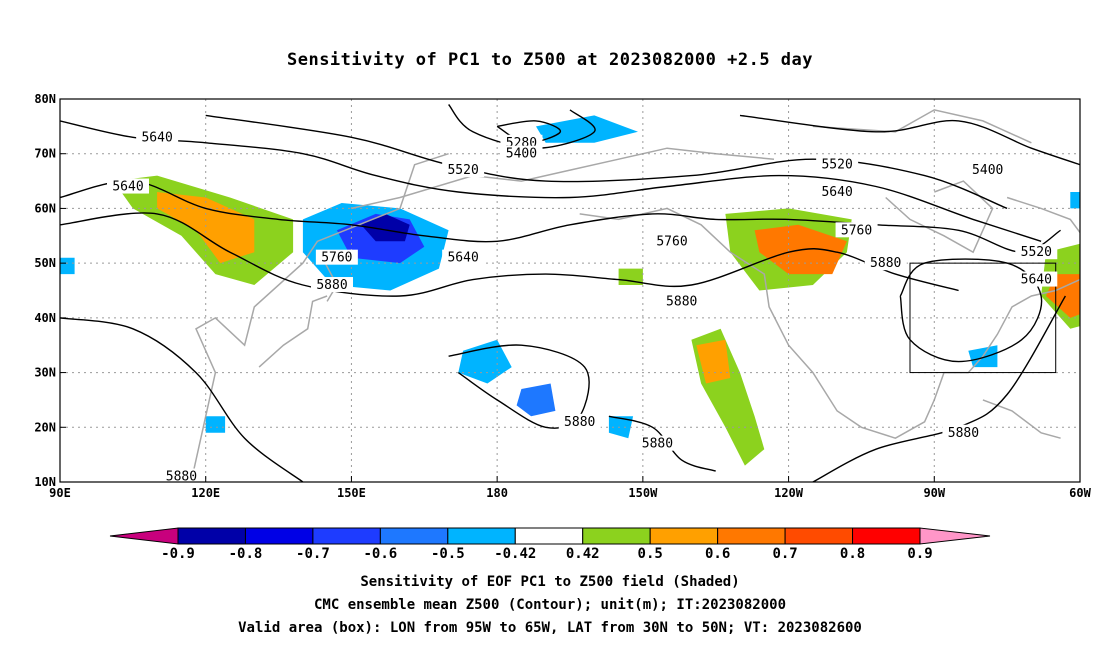 Image resolution: width=1100 pixels, height=650 pixels. I want to click on lat-tick-label: 80N, so click(45, 99).